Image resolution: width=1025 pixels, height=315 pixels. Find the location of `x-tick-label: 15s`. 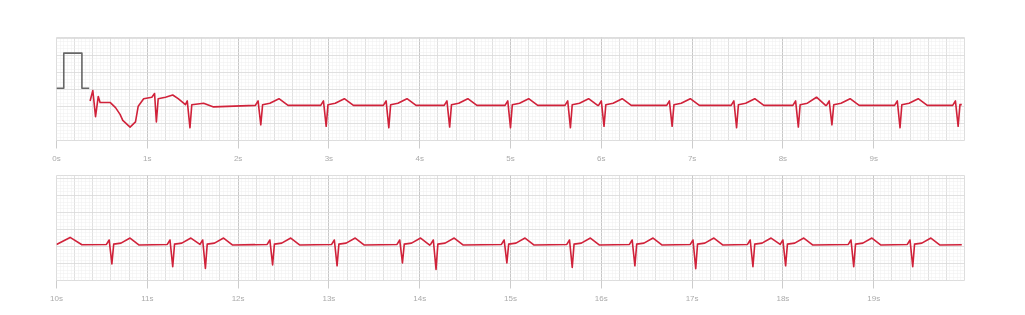

x-tick-label: 15s is located at coordinates (510, 298).